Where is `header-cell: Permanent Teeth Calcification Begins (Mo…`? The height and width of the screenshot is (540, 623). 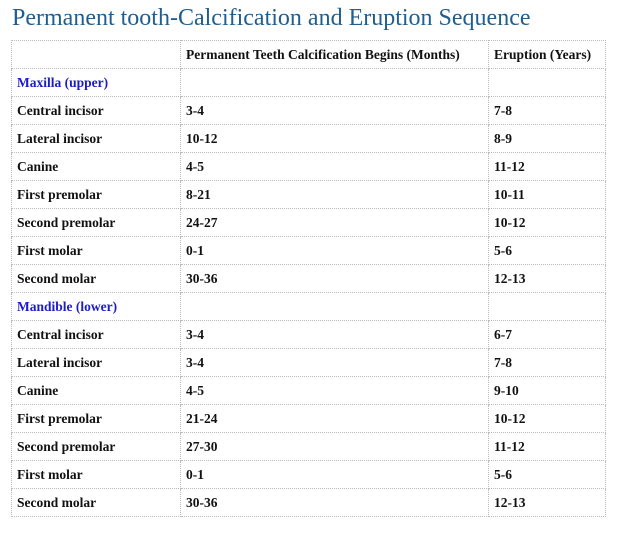 header-cell: Permanent Teeth Calcification Begins (Mo… is located at coordinates (334, 54).